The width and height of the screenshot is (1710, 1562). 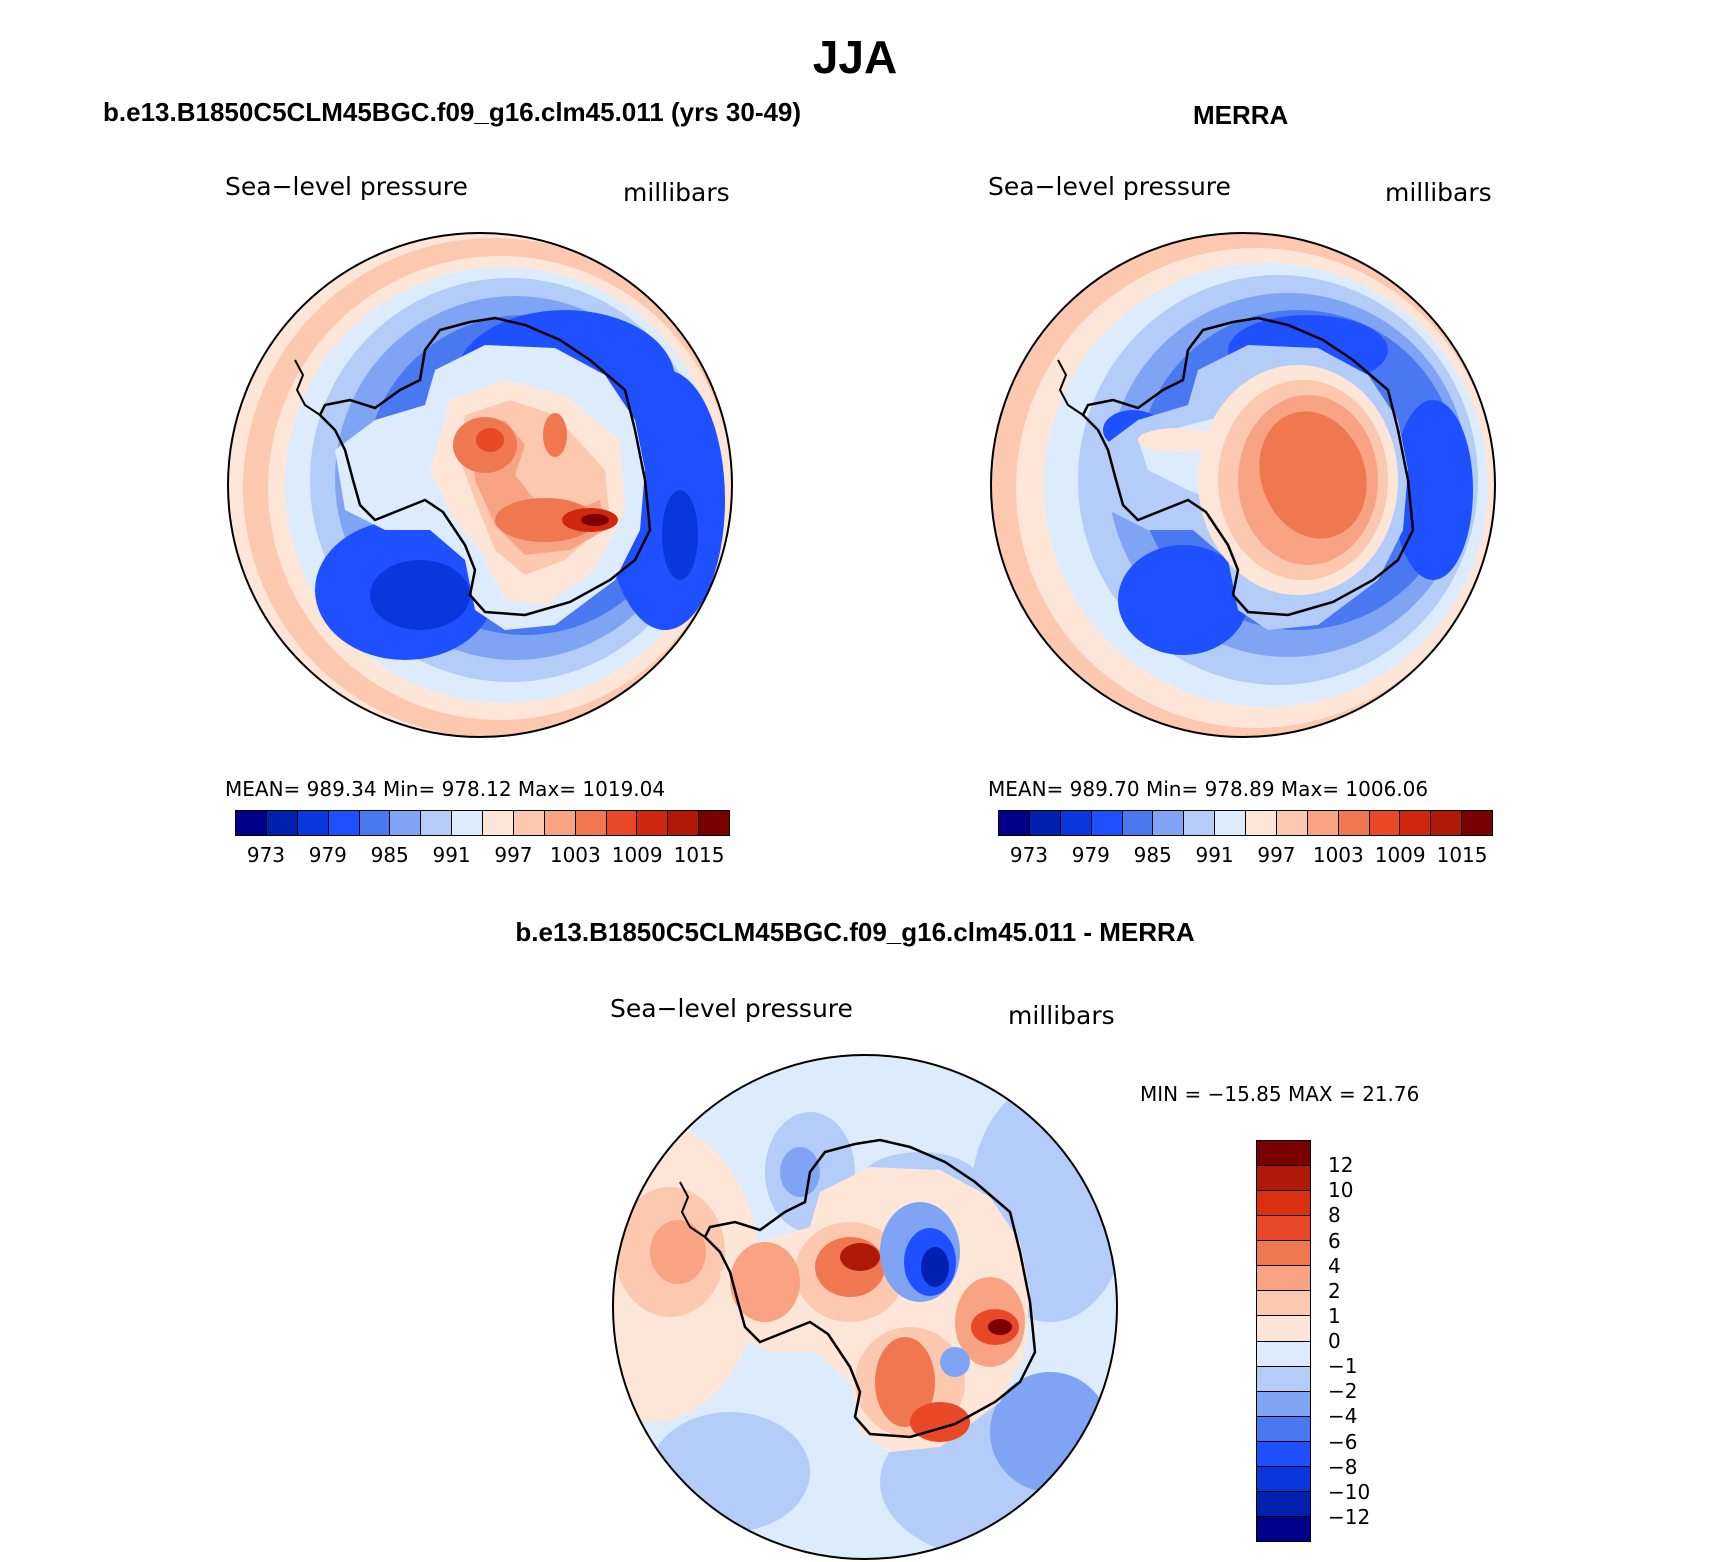 I want to click on colorbar-tick-label: 10, so click(x=1341, y=1190).